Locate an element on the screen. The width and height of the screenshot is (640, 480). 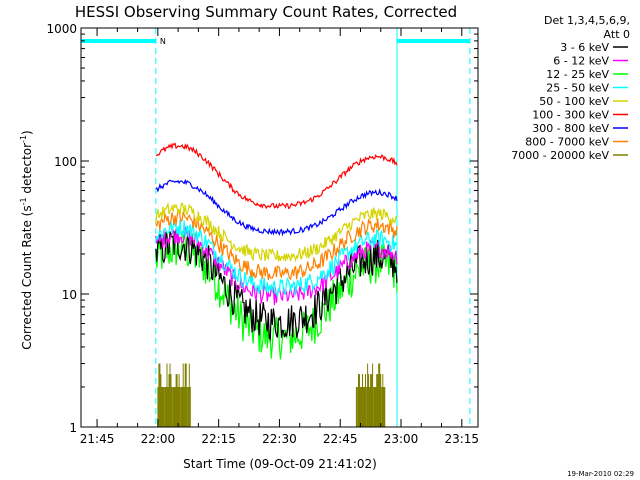
y-tick-label-3: 1000 is located at coordinates (61, 29).